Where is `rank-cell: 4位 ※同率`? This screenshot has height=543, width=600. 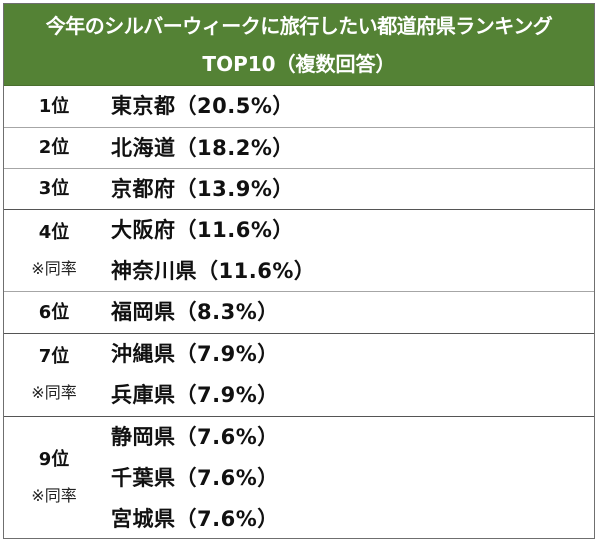 rank-cell: 4位 ※同率 is located at coordinates (54, 250).